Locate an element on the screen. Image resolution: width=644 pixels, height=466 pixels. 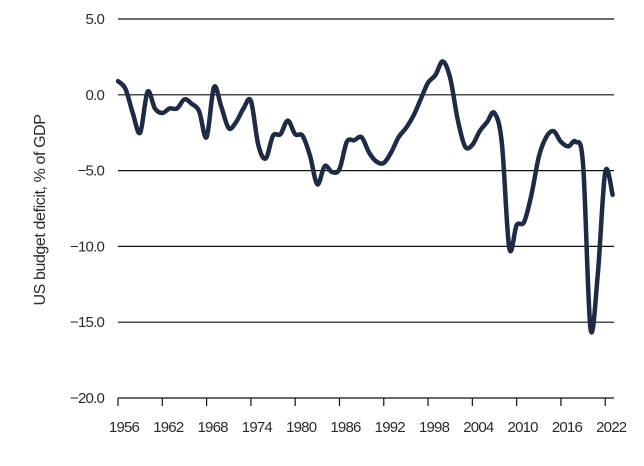
y-tick-label: −5.0 is located at coordinates (91, 171).